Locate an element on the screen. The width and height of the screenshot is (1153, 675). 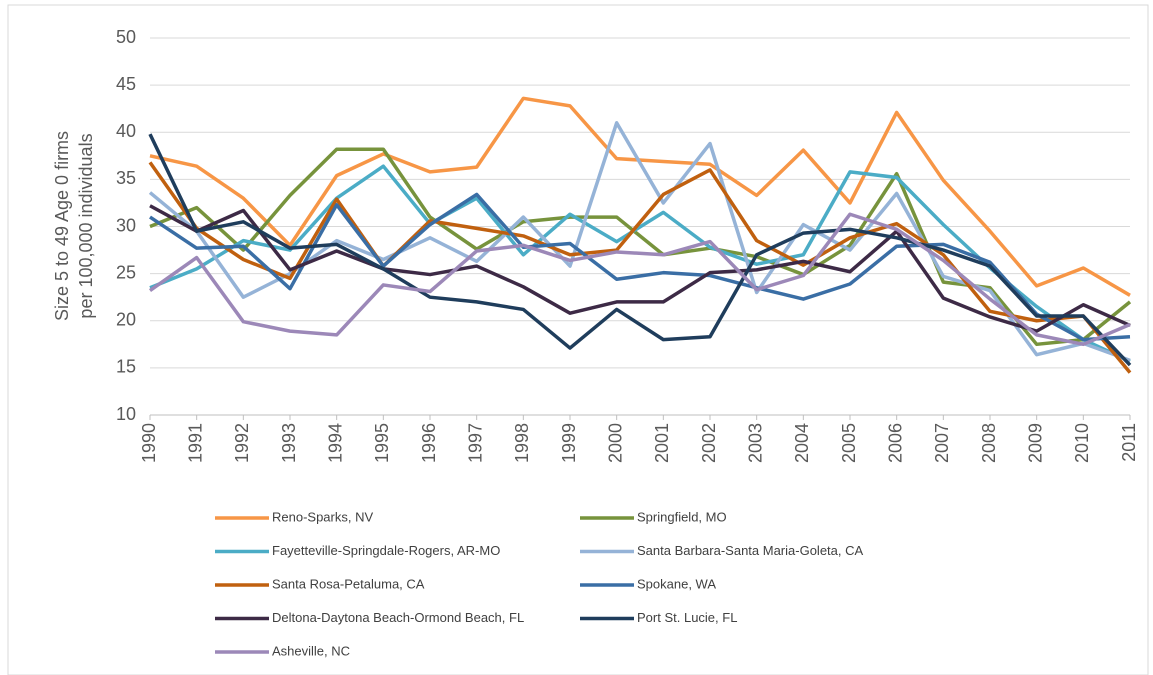
x-tick-label: 1998 is located at coordinates (522, 443).